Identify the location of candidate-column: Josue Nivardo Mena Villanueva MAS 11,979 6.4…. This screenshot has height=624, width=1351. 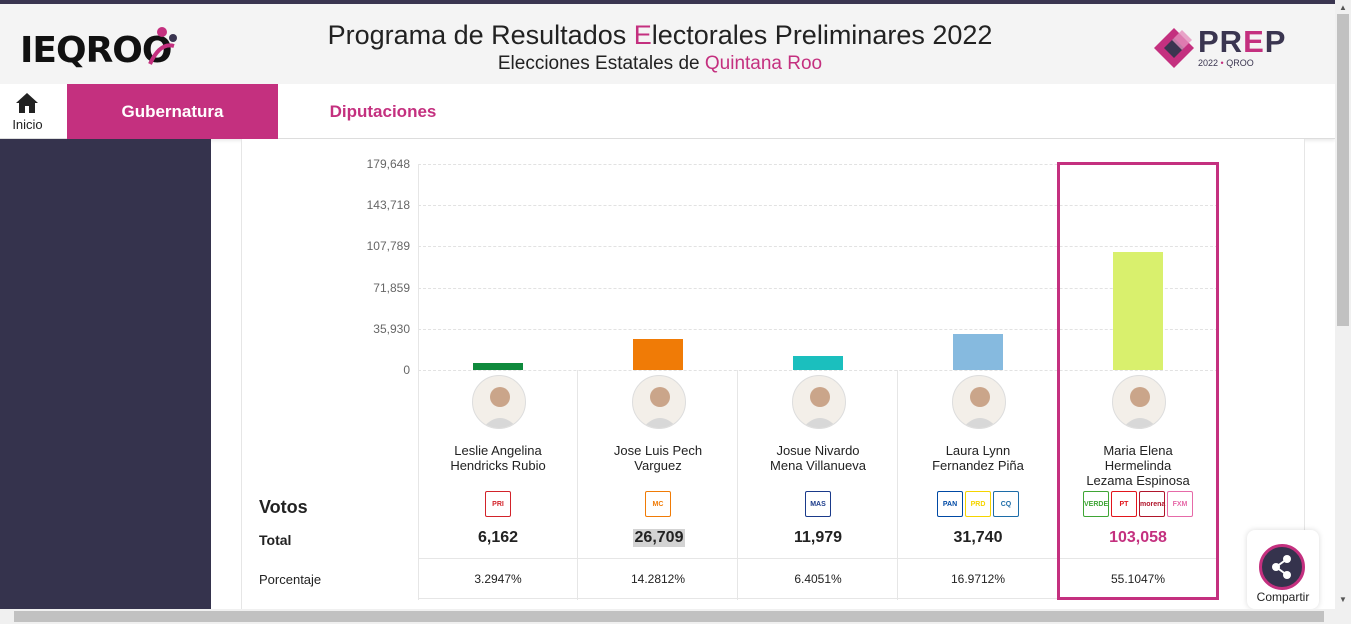
(818, 485).